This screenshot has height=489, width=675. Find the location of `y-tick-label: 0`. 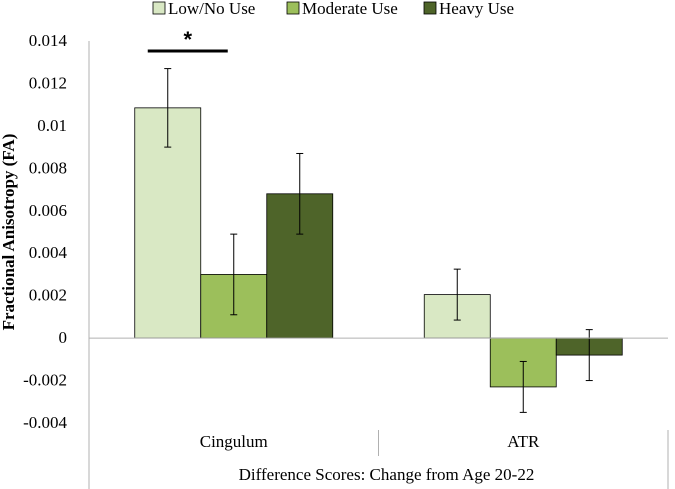

y-tick-label: 0 is located at coordinates (63, 337).